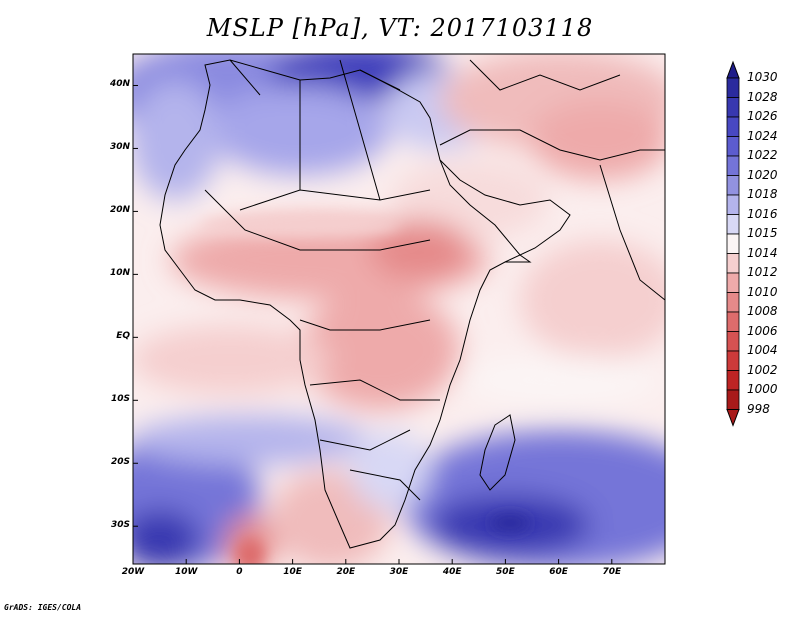 The image size is (800, 618). What do you see at coordinates (186, 572) in the screenshot?
I see `lon-tick-label: 10W` at bounding box center [186, 572].